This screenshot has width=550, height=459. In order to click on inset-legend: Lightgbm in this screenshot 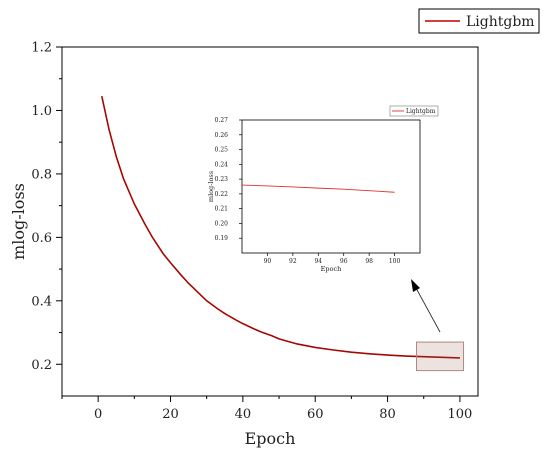, I will do `click(414, 111)`.